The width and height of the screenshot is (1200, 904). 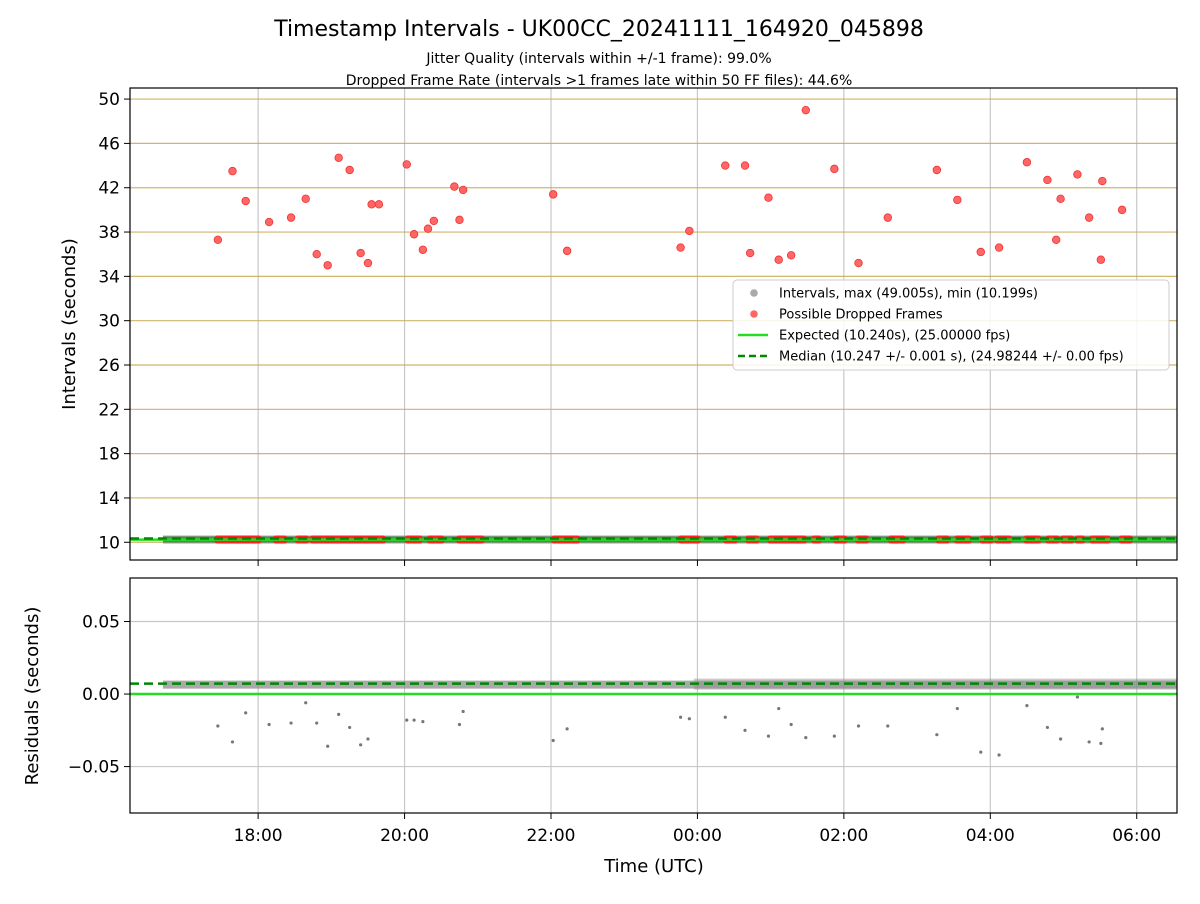 I want to click on intervals-y-tick-label: 10, so click(x=109, y=543).